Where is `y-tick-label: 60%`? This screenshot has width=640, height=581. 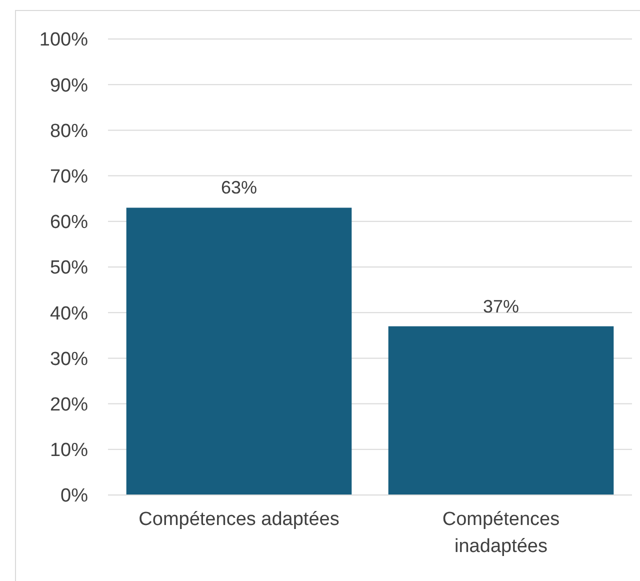 y-tick-label: 60% is located at coordinates (69, 223).